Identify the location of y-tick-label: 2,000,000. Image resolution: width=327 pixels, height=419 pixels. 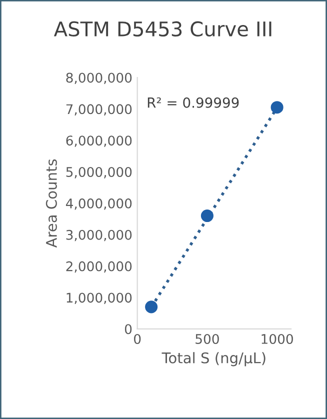
(99, 267).